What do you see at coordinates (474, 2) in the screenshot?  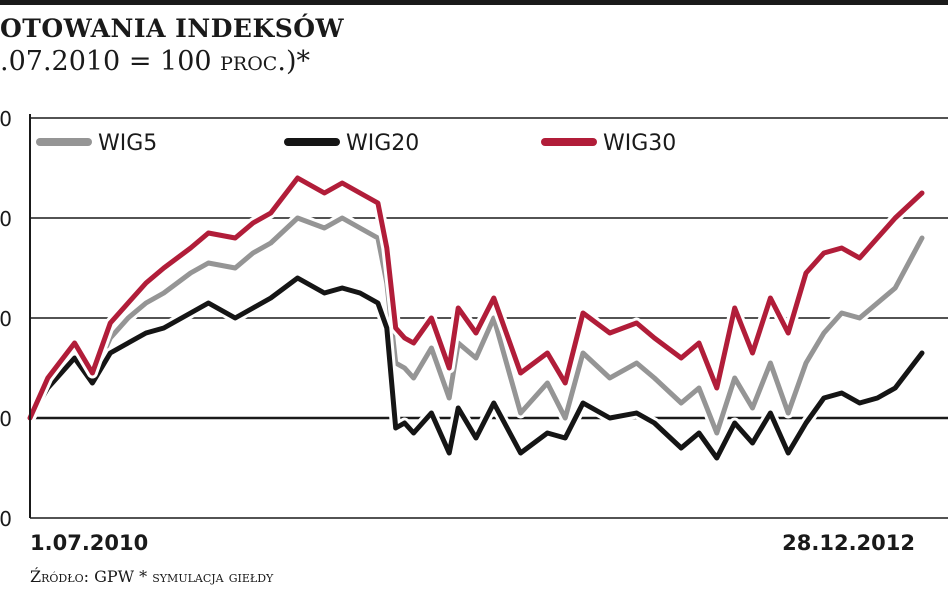 I see `top-rule` at bounding box center [474, 2].